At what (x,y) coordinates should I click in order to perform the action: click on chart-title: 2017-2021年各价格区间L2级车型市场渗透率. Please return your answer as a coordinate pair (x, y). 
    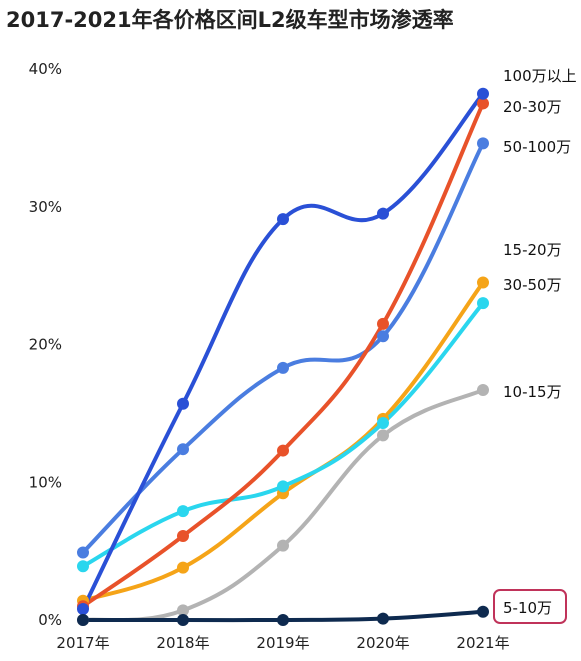
    Looking at the image, I should click on (230, 20).